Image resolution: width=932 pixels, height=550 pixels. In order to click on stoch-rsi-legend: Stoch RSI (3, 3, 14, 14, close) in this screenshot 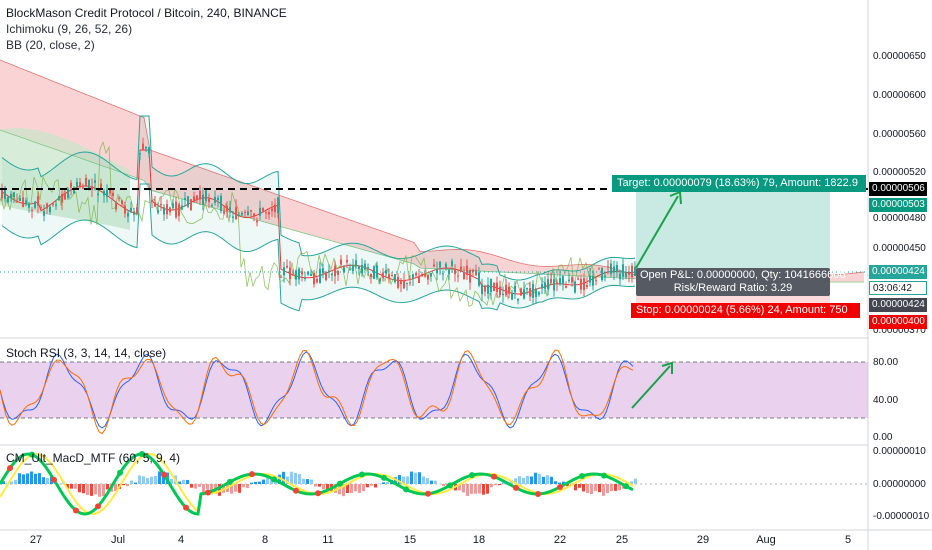, I will do `click(86, 353)`.